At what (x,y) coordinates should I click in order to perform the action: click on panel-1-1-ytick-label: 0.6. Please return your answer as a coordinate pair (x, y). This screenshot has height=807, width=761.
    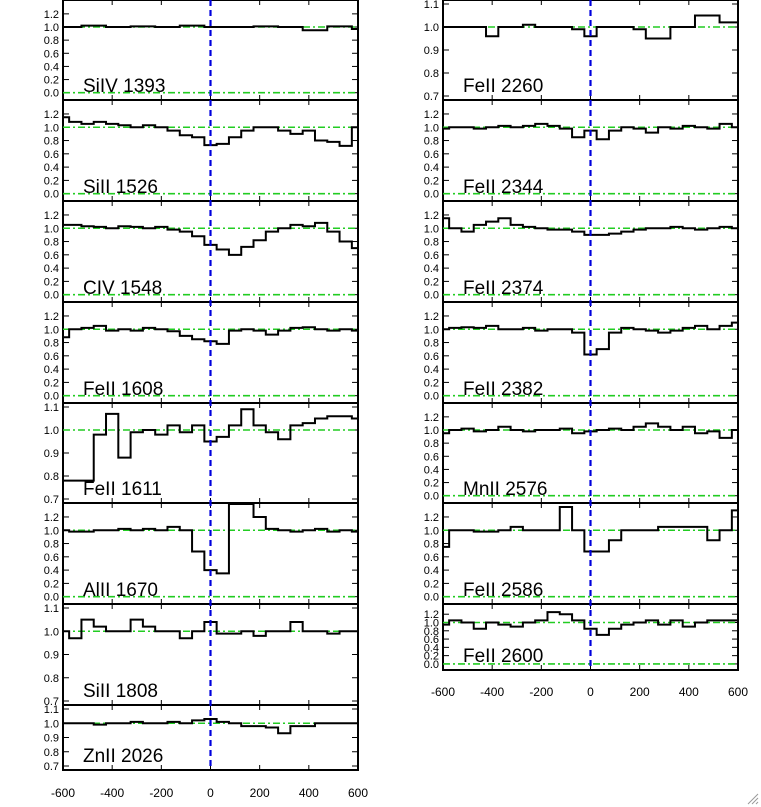
    Looking at the image, I should click on (431, 155).